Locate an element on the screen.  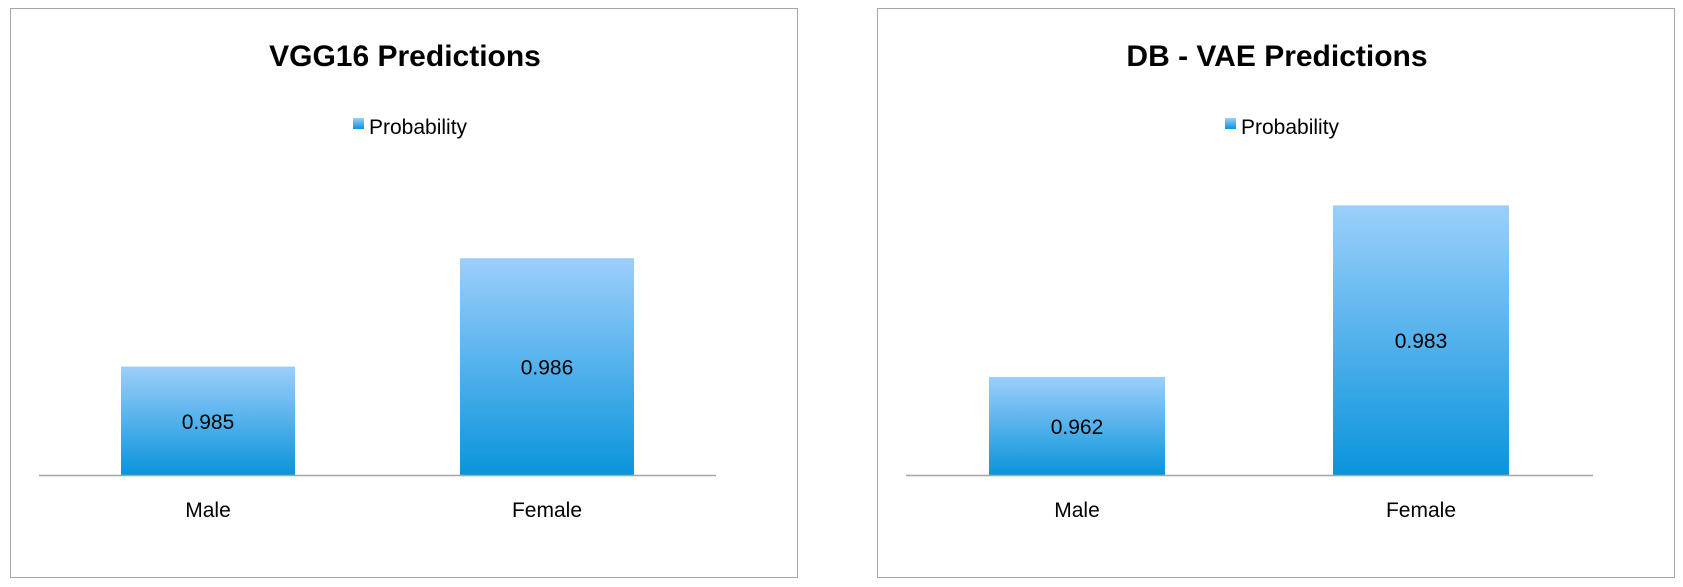
vgg16-data-label-male: 0.985 is located at coordinates (208, 422).